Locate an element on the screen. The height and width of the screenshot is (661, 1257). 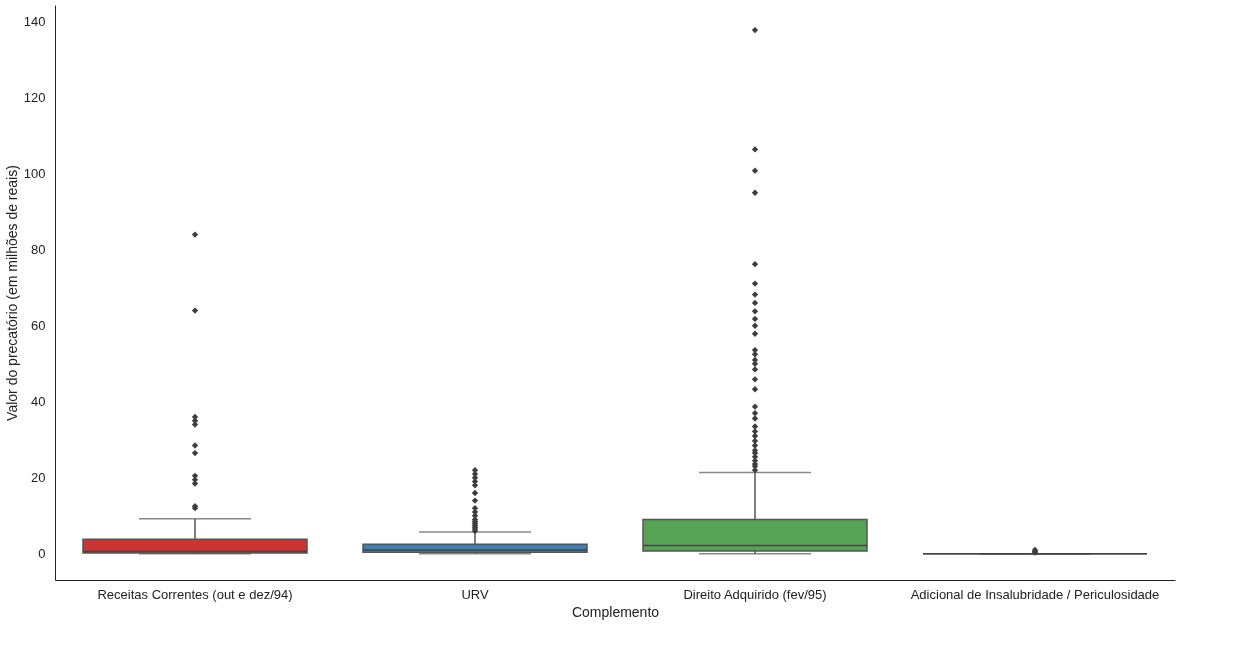
y-tick-label: 20 is located at coordinates (38, 478).